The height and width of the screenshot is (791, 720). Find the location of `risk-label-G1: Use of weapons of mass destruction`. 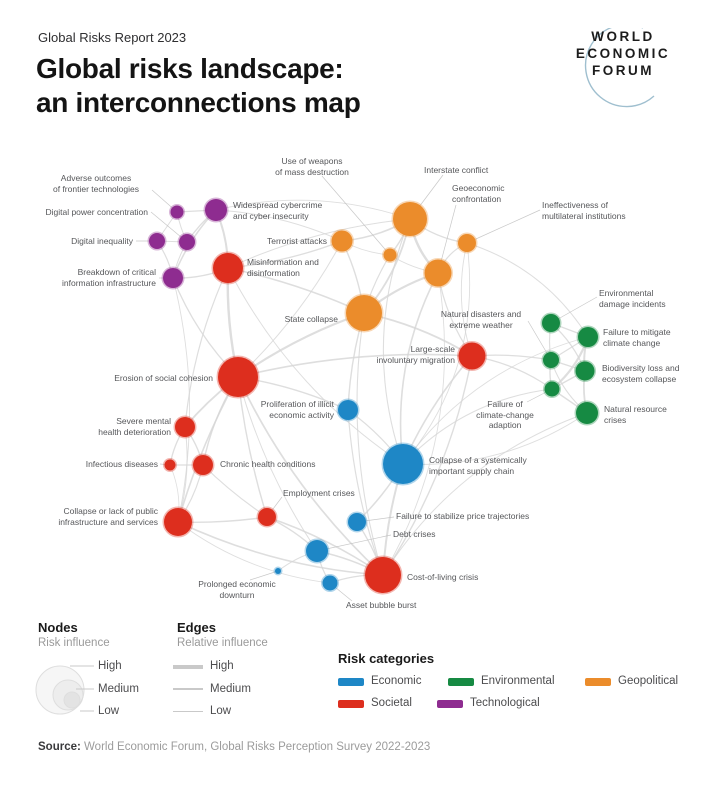

risk-label-G1: Use of weapons of mass destruction is located at coordinates (312, 166).